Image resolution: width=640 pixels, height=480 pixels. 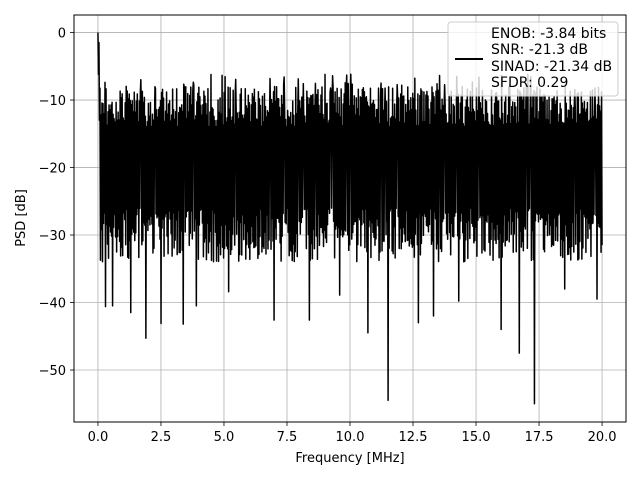 I want to click on x-tick-label: 15.0, so click(x=476, y=437).